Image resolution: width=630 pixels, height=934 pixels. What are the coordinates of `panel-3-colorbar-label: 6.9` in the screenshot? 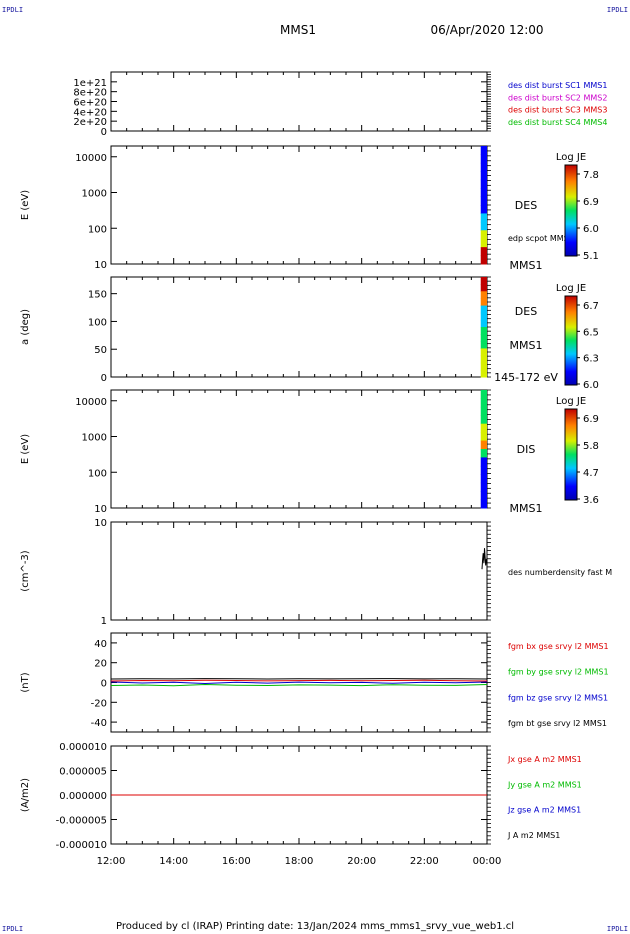 It's located at (591, 419).